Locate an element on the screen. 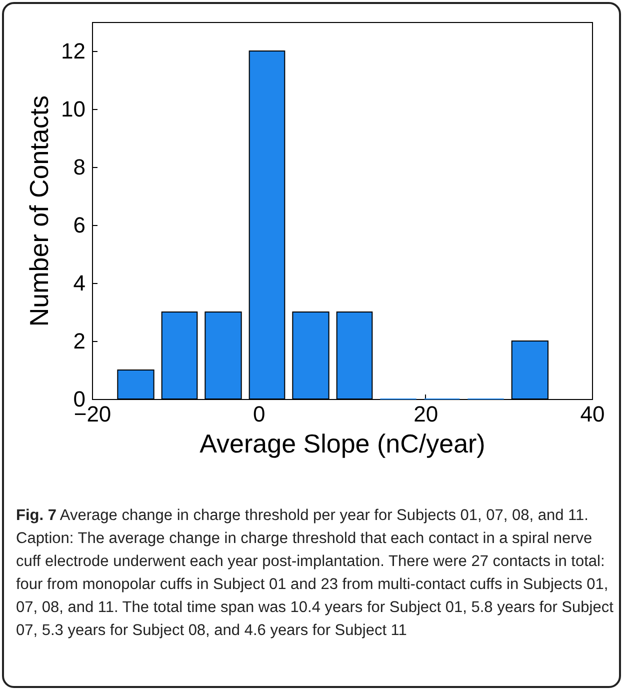 The width and height of the screenshot is (627, 693). x-tick-label: 20 is located at coordinates (426, 414).